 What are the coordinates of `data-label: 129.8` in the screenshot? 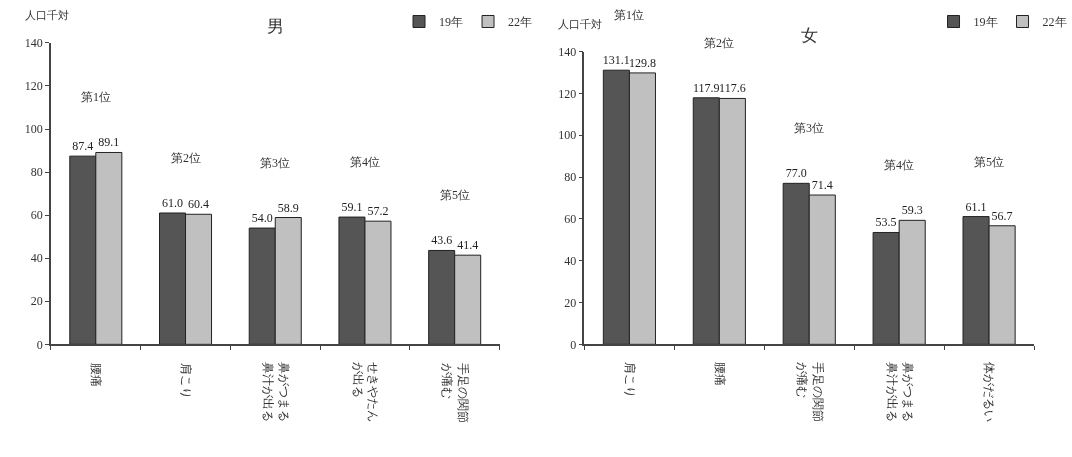 It's located at (642, 62).